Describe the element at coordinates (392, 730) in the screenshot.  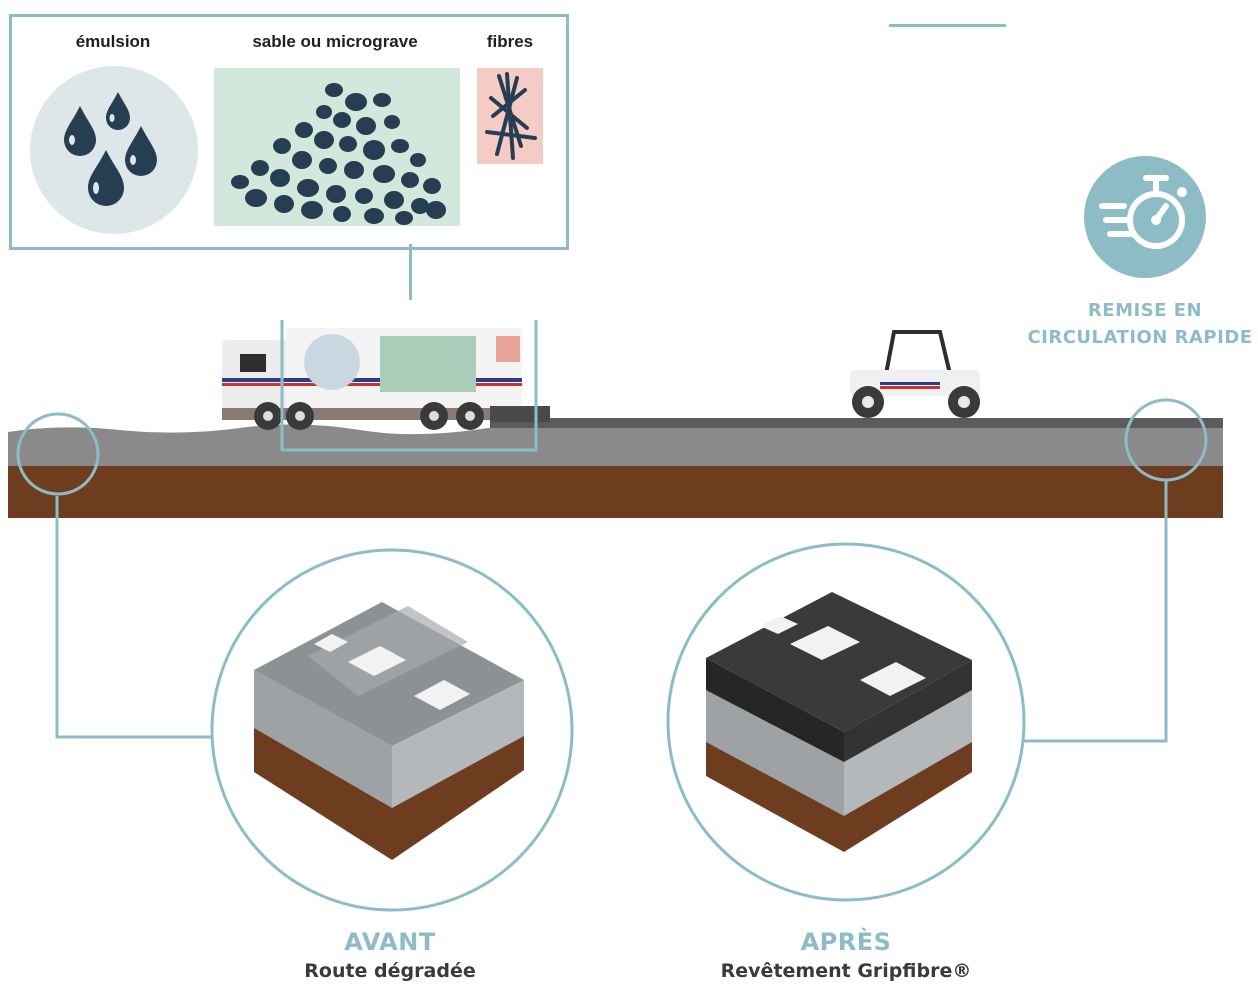
I see `before-road-cutaway` at that location.